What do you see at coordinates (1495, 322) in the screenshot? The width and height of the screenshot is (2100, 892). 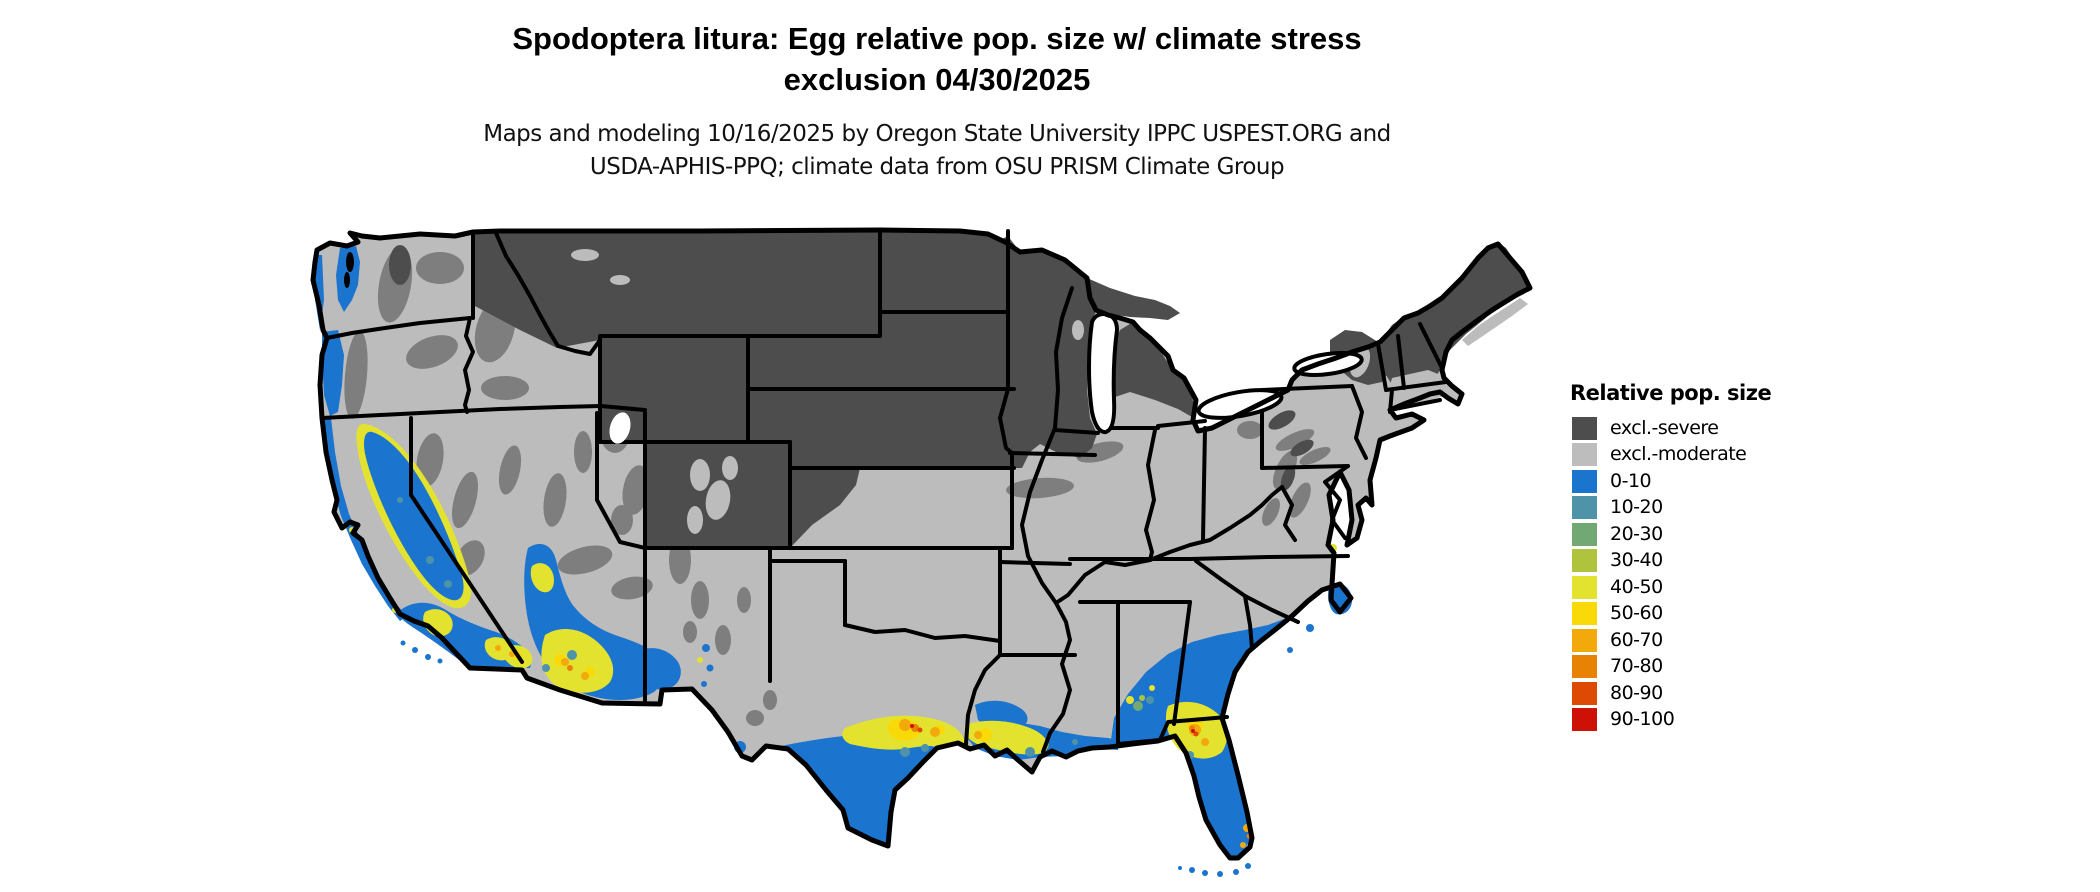 I see `maine-coast-moderate` at bounding box center [1495, 322].